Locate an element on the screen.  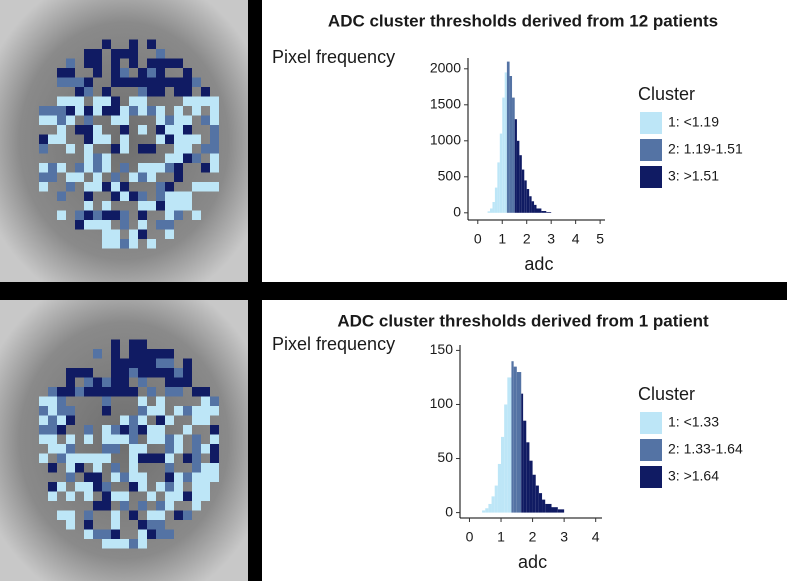
x-tick-label: 2 is located at coordinates (527, 239).